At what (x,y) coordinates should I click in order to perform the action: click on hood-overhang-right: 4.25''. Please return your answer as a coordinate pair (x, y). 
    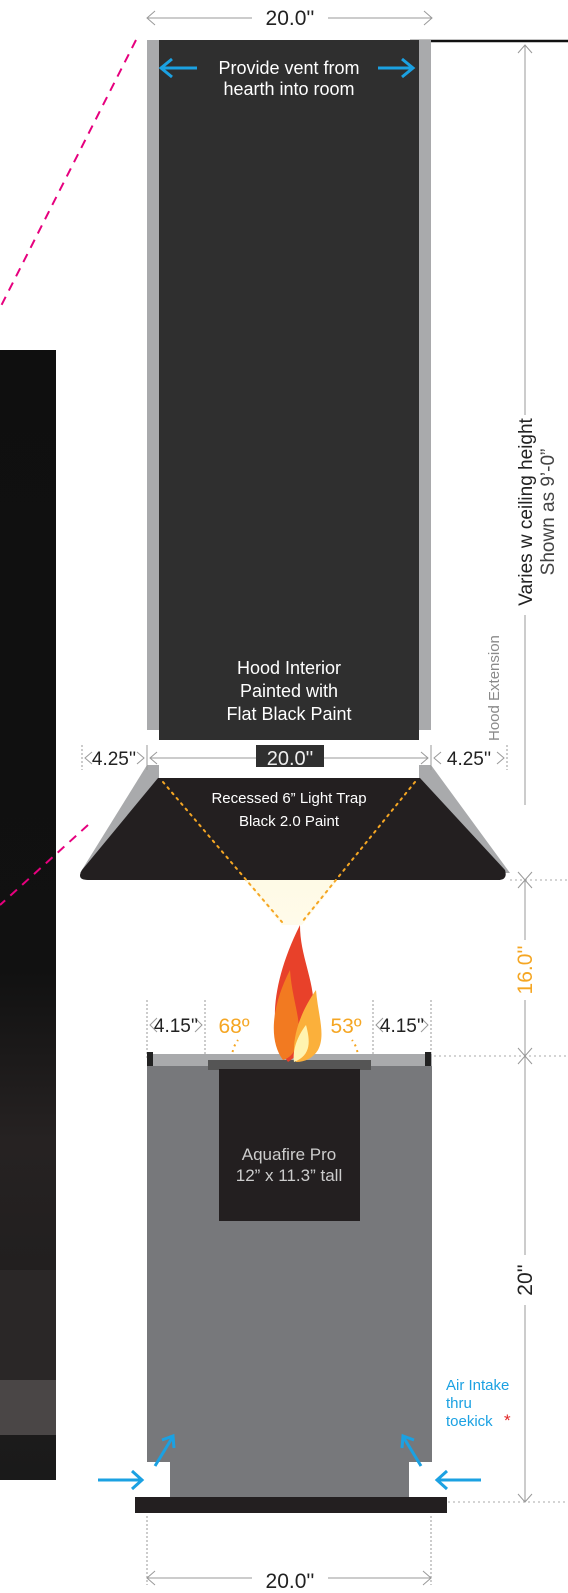
    Looking at the image, I should click on (469, 759).